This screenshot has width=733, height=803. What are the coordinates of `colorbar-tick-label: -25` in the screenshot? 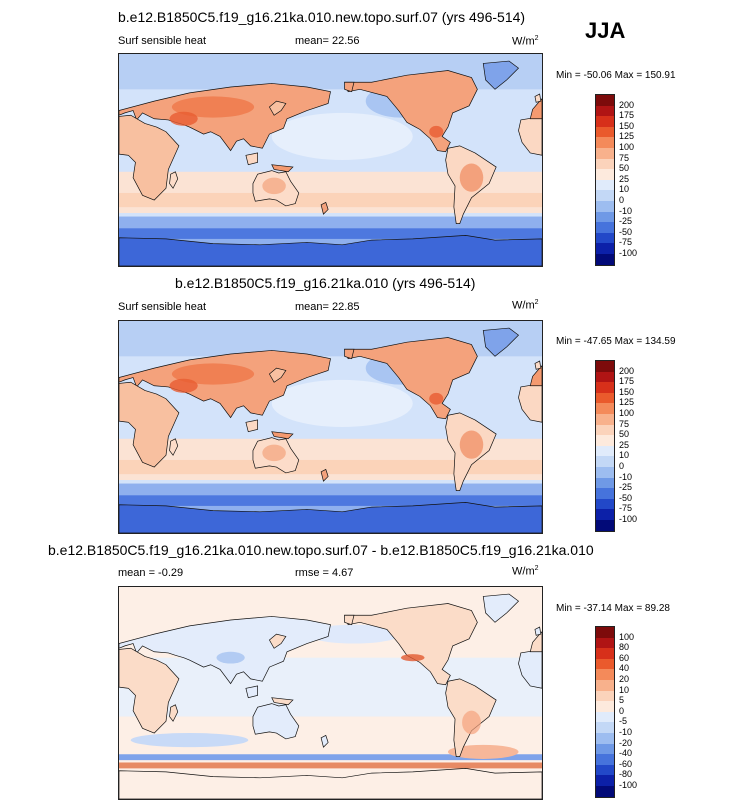 It's located at (626, 487).